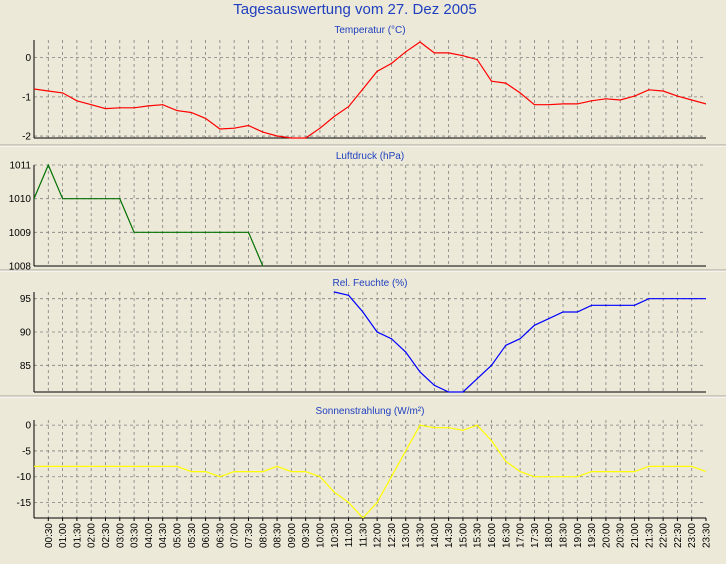  What do you see at coordinates (306, 535) in the screenshot?
I see `x-tick-label: 09:30` at bounding box center [306, 535].